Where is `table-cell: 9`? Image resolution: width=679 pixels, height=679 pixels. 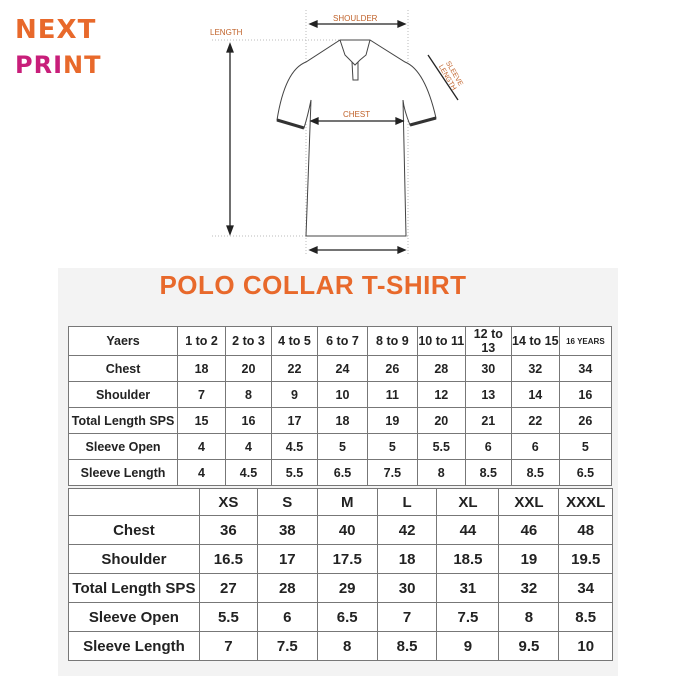
table-cell: 9 is located at coordinates (294, 394).